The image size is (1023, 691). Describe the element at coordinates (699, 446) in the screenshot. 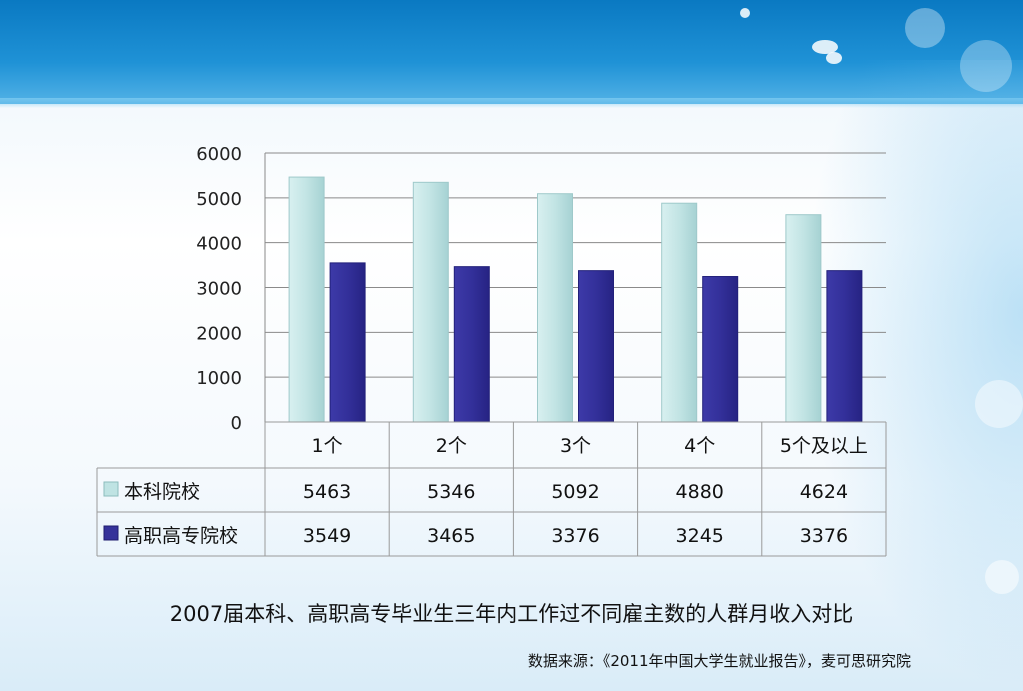

I see `category-label: 4个` at that location.